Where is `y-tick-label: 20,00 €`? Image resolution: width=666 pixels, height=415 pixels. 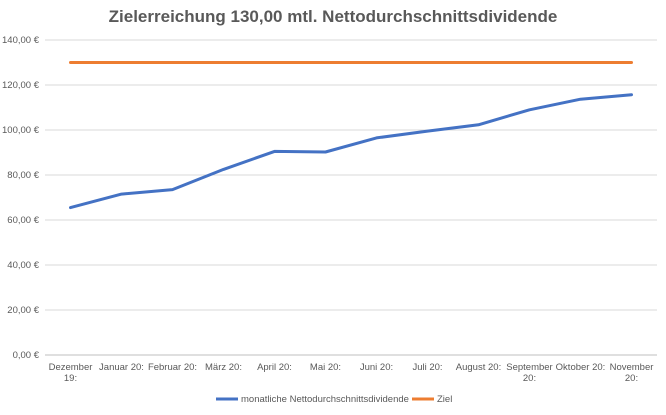 y-tick-label: 20,00 € is located at coordinates (23, 310).